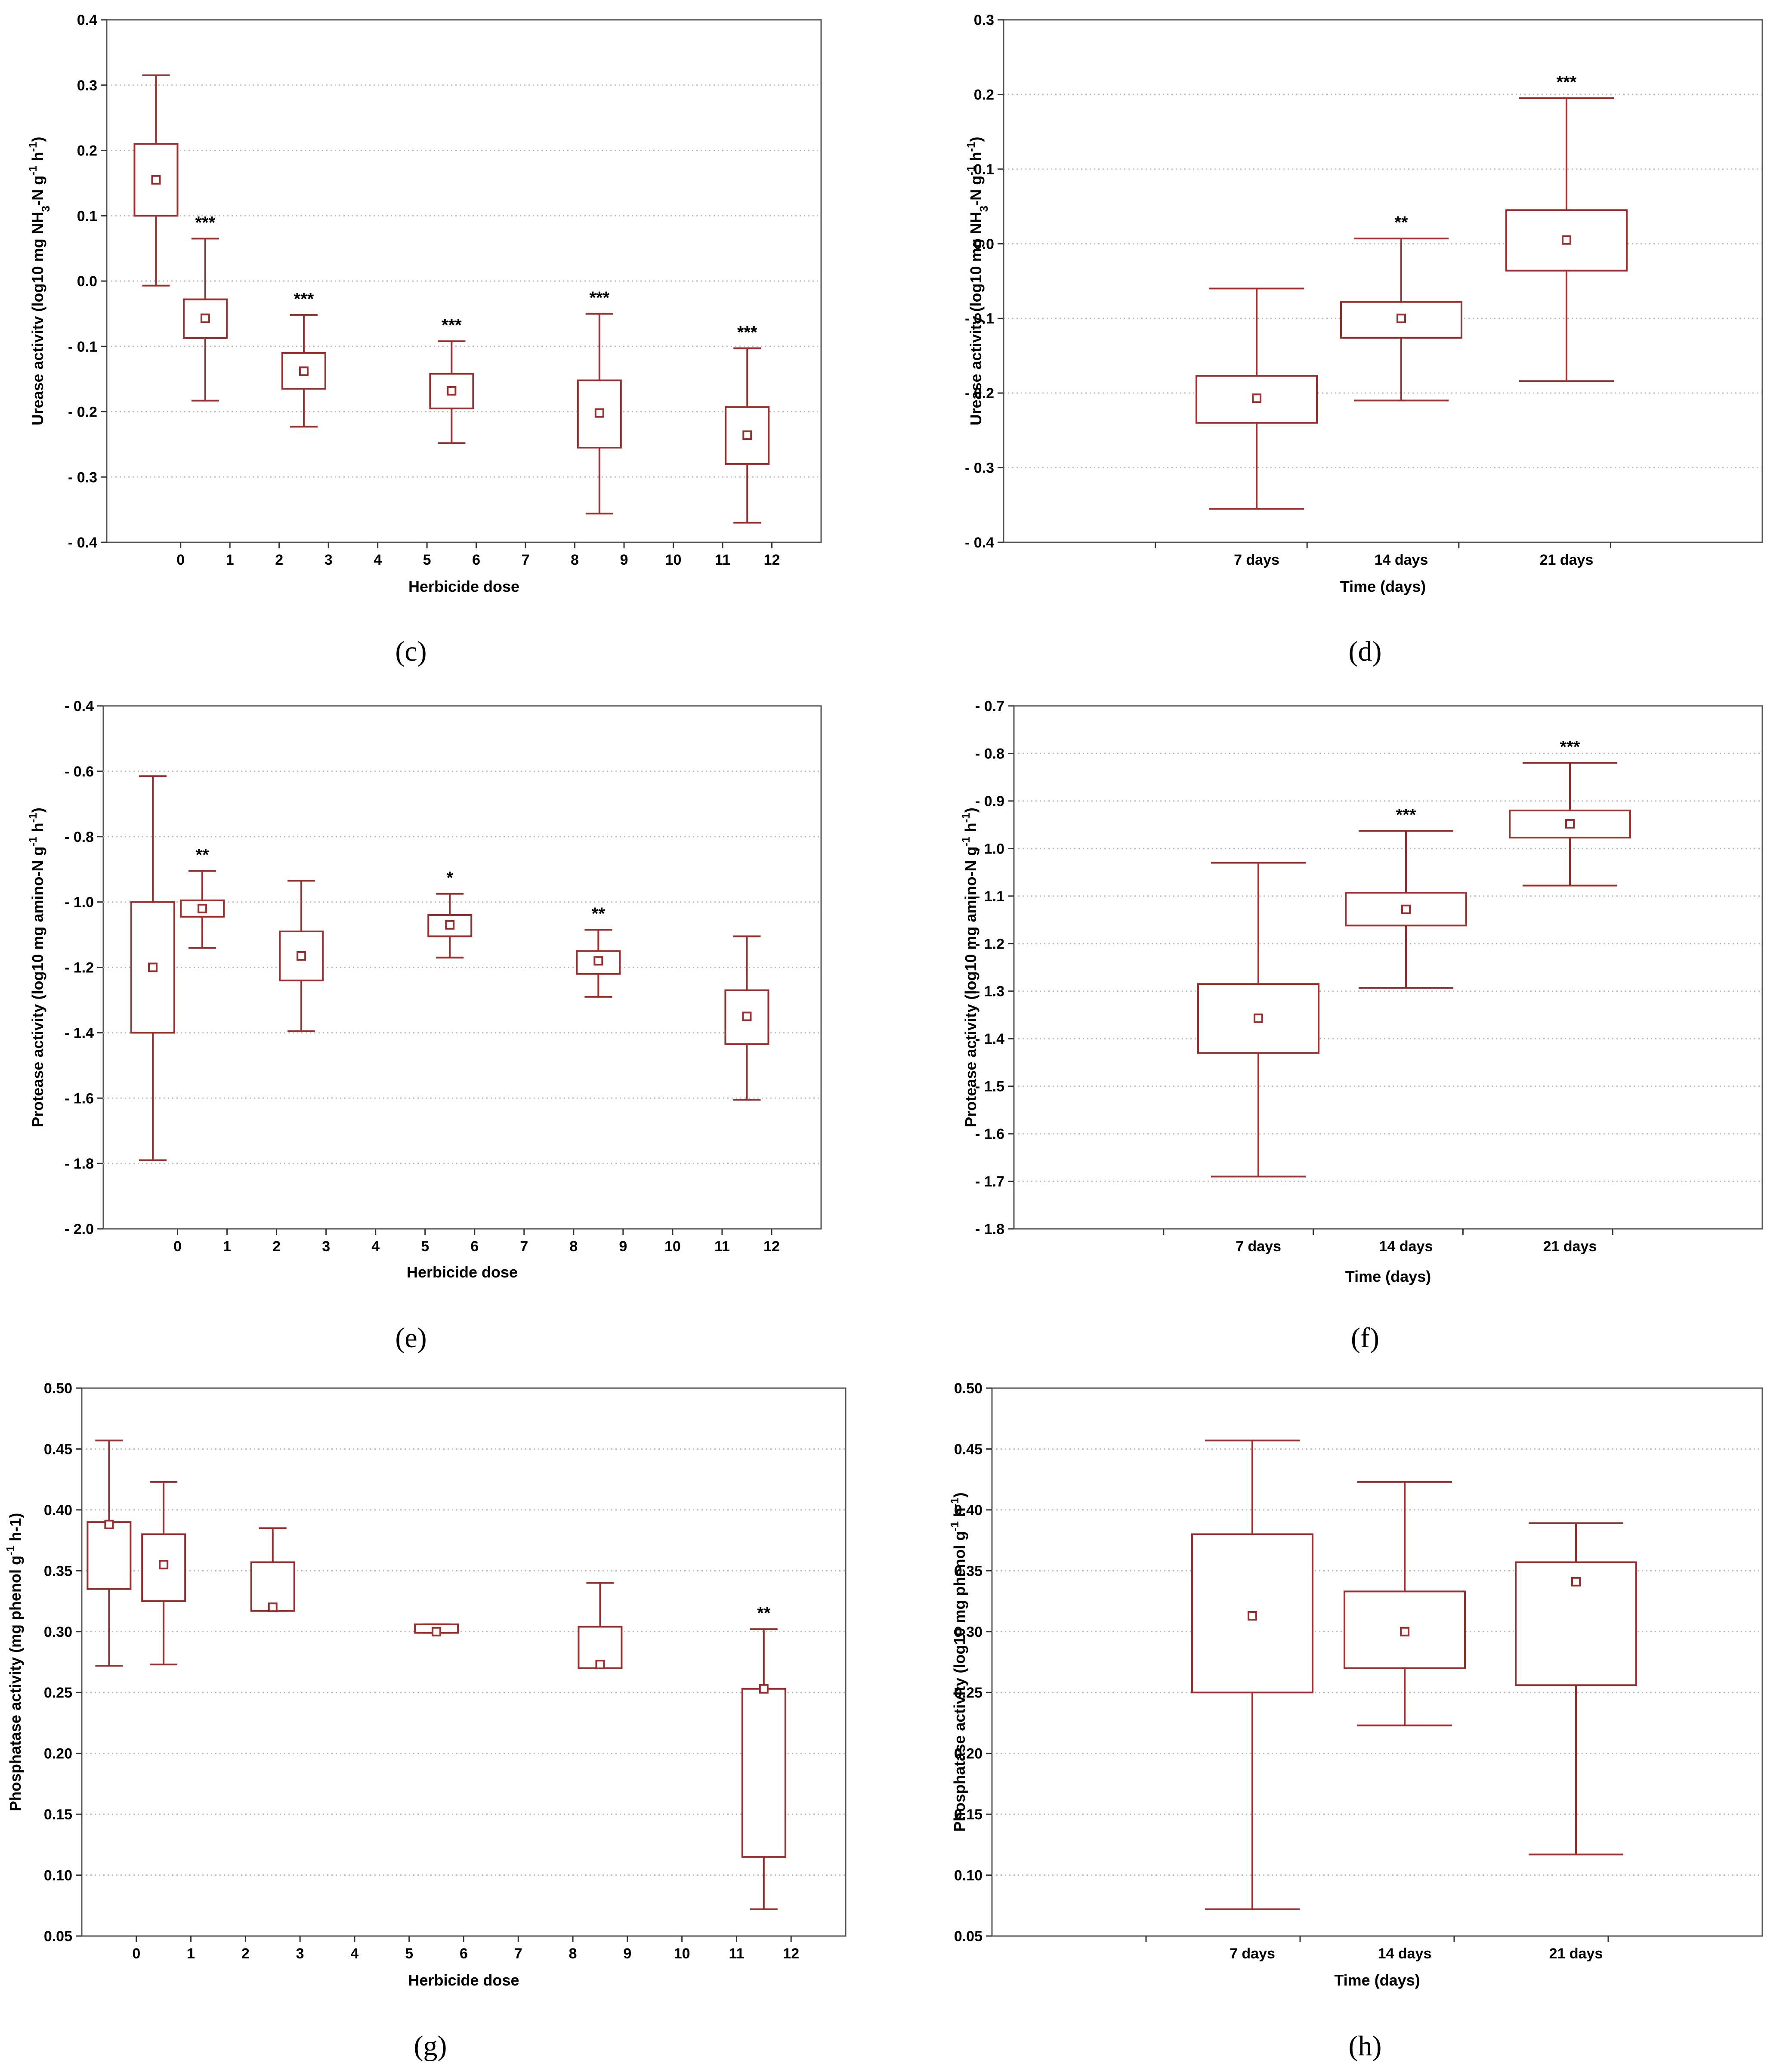 Image resolution: width=1792 pixels, height=2063 pixels. I want to click on y-tick-label: 0.30, so click(968, 1632).